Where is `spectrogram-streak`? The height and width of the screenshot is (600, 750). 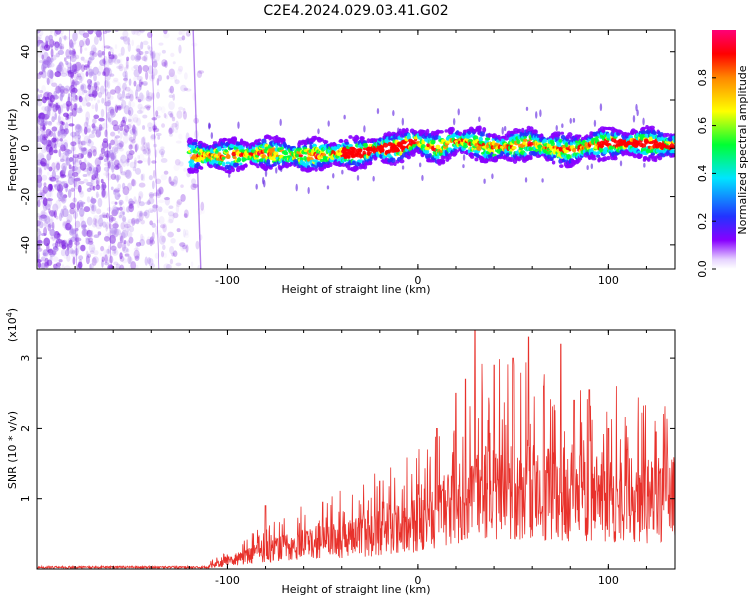
spectrogram-streak is located at coordinates (155, 149).